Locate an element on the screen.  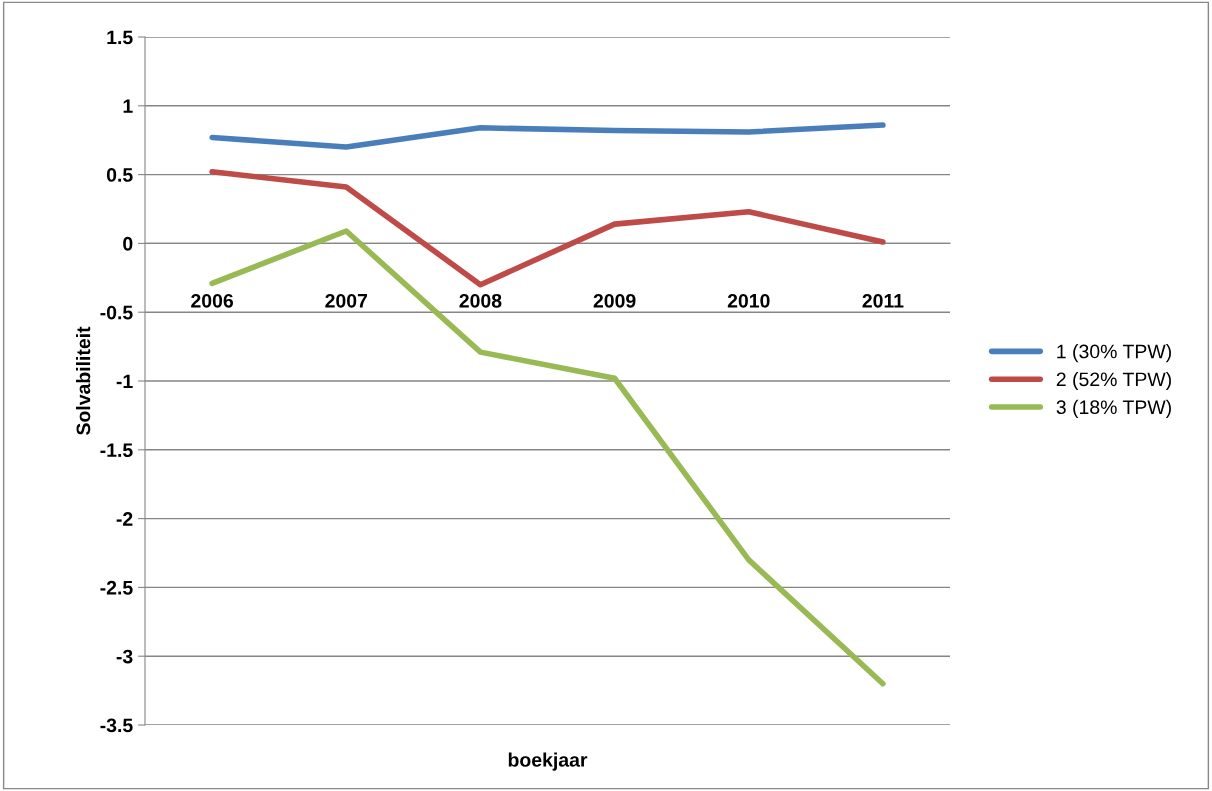
x-tick-label: 2007 is located at coordinates (346, 300).